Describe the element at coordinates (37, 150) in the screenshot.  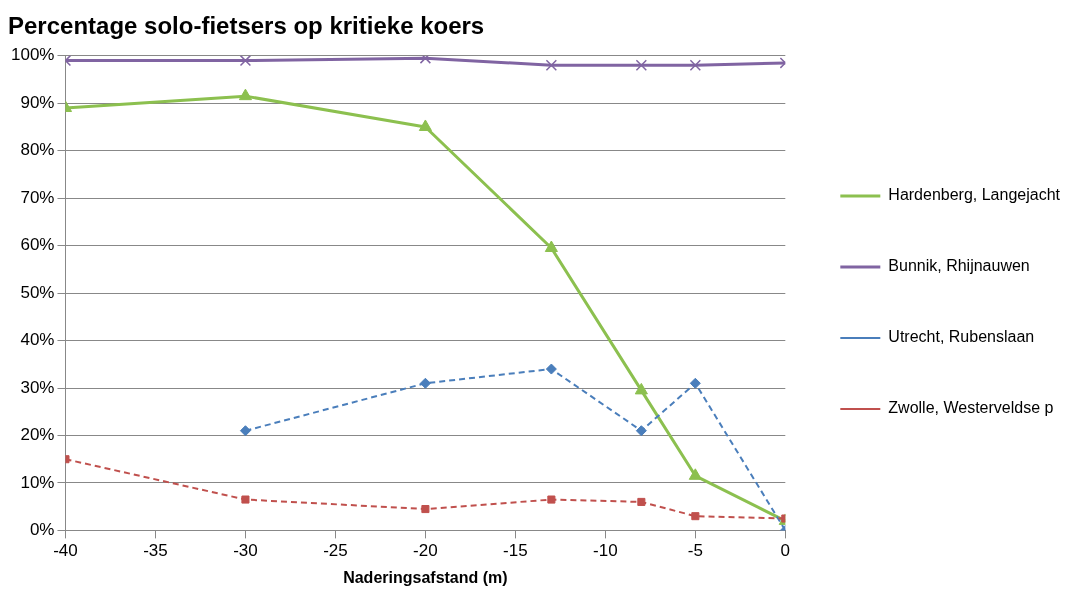
I see `y-tick-label: 80%` at that location.